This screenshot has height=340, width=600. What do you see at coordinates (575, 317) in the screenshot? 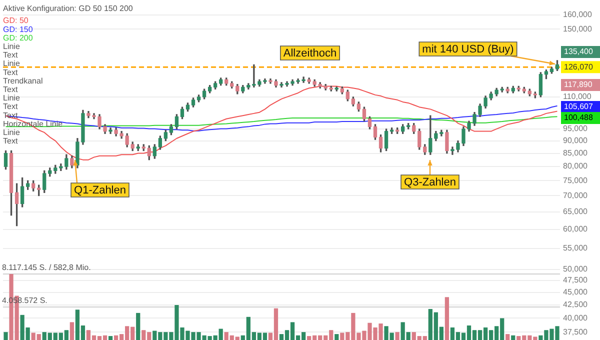
I see `y-tick-label: 40,000` at bounding box center [575, 317].